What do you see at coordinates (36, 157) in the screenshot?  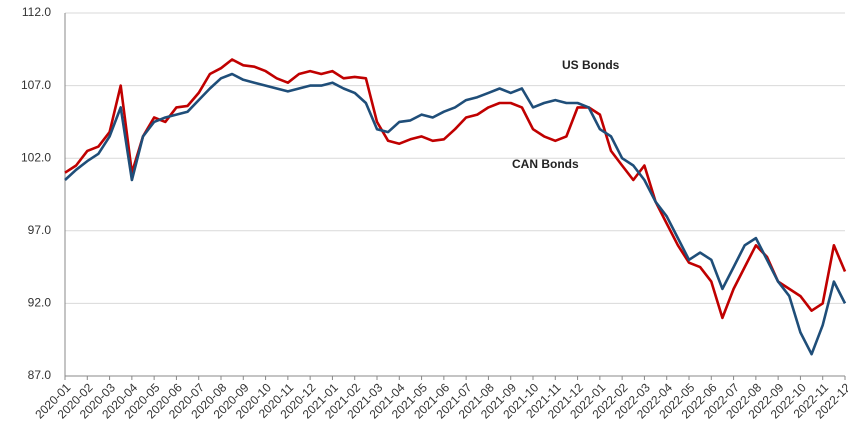 I see `y-tick-label: 102.0` at bounding box center [36, 157].